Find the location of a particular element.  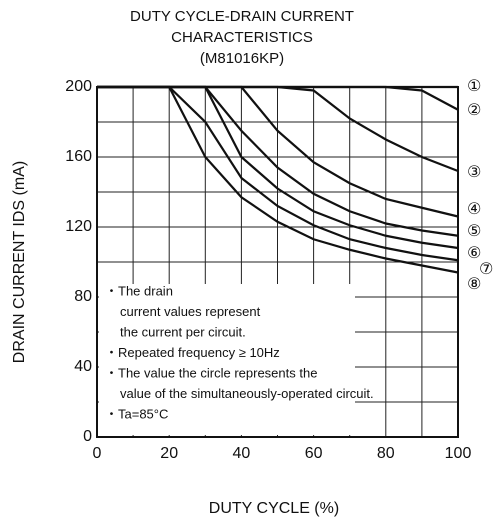

note: current values represent is located at coordinates (190, 311).